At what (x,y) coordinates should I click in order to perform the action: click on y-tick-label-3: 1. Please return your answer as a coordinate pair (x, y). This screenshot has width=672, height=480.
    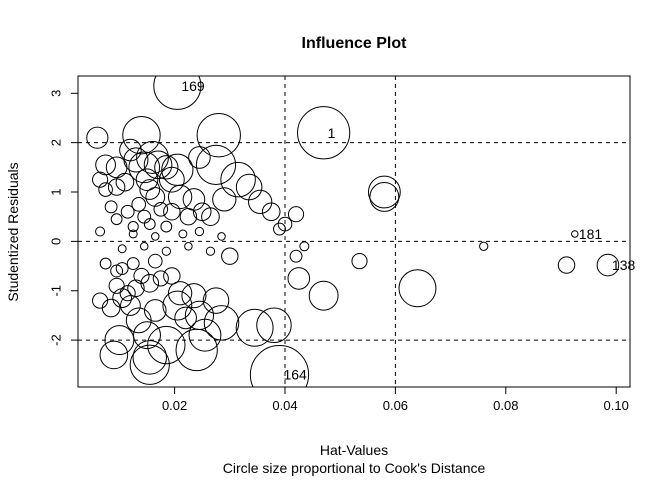
    Looking at the image, I should click on (56, 191).